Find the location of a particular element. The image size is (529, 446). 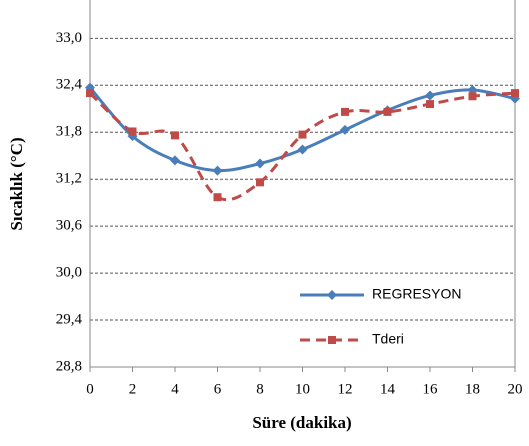

x-tick-label: 8 is located at coordinates (260, 389).